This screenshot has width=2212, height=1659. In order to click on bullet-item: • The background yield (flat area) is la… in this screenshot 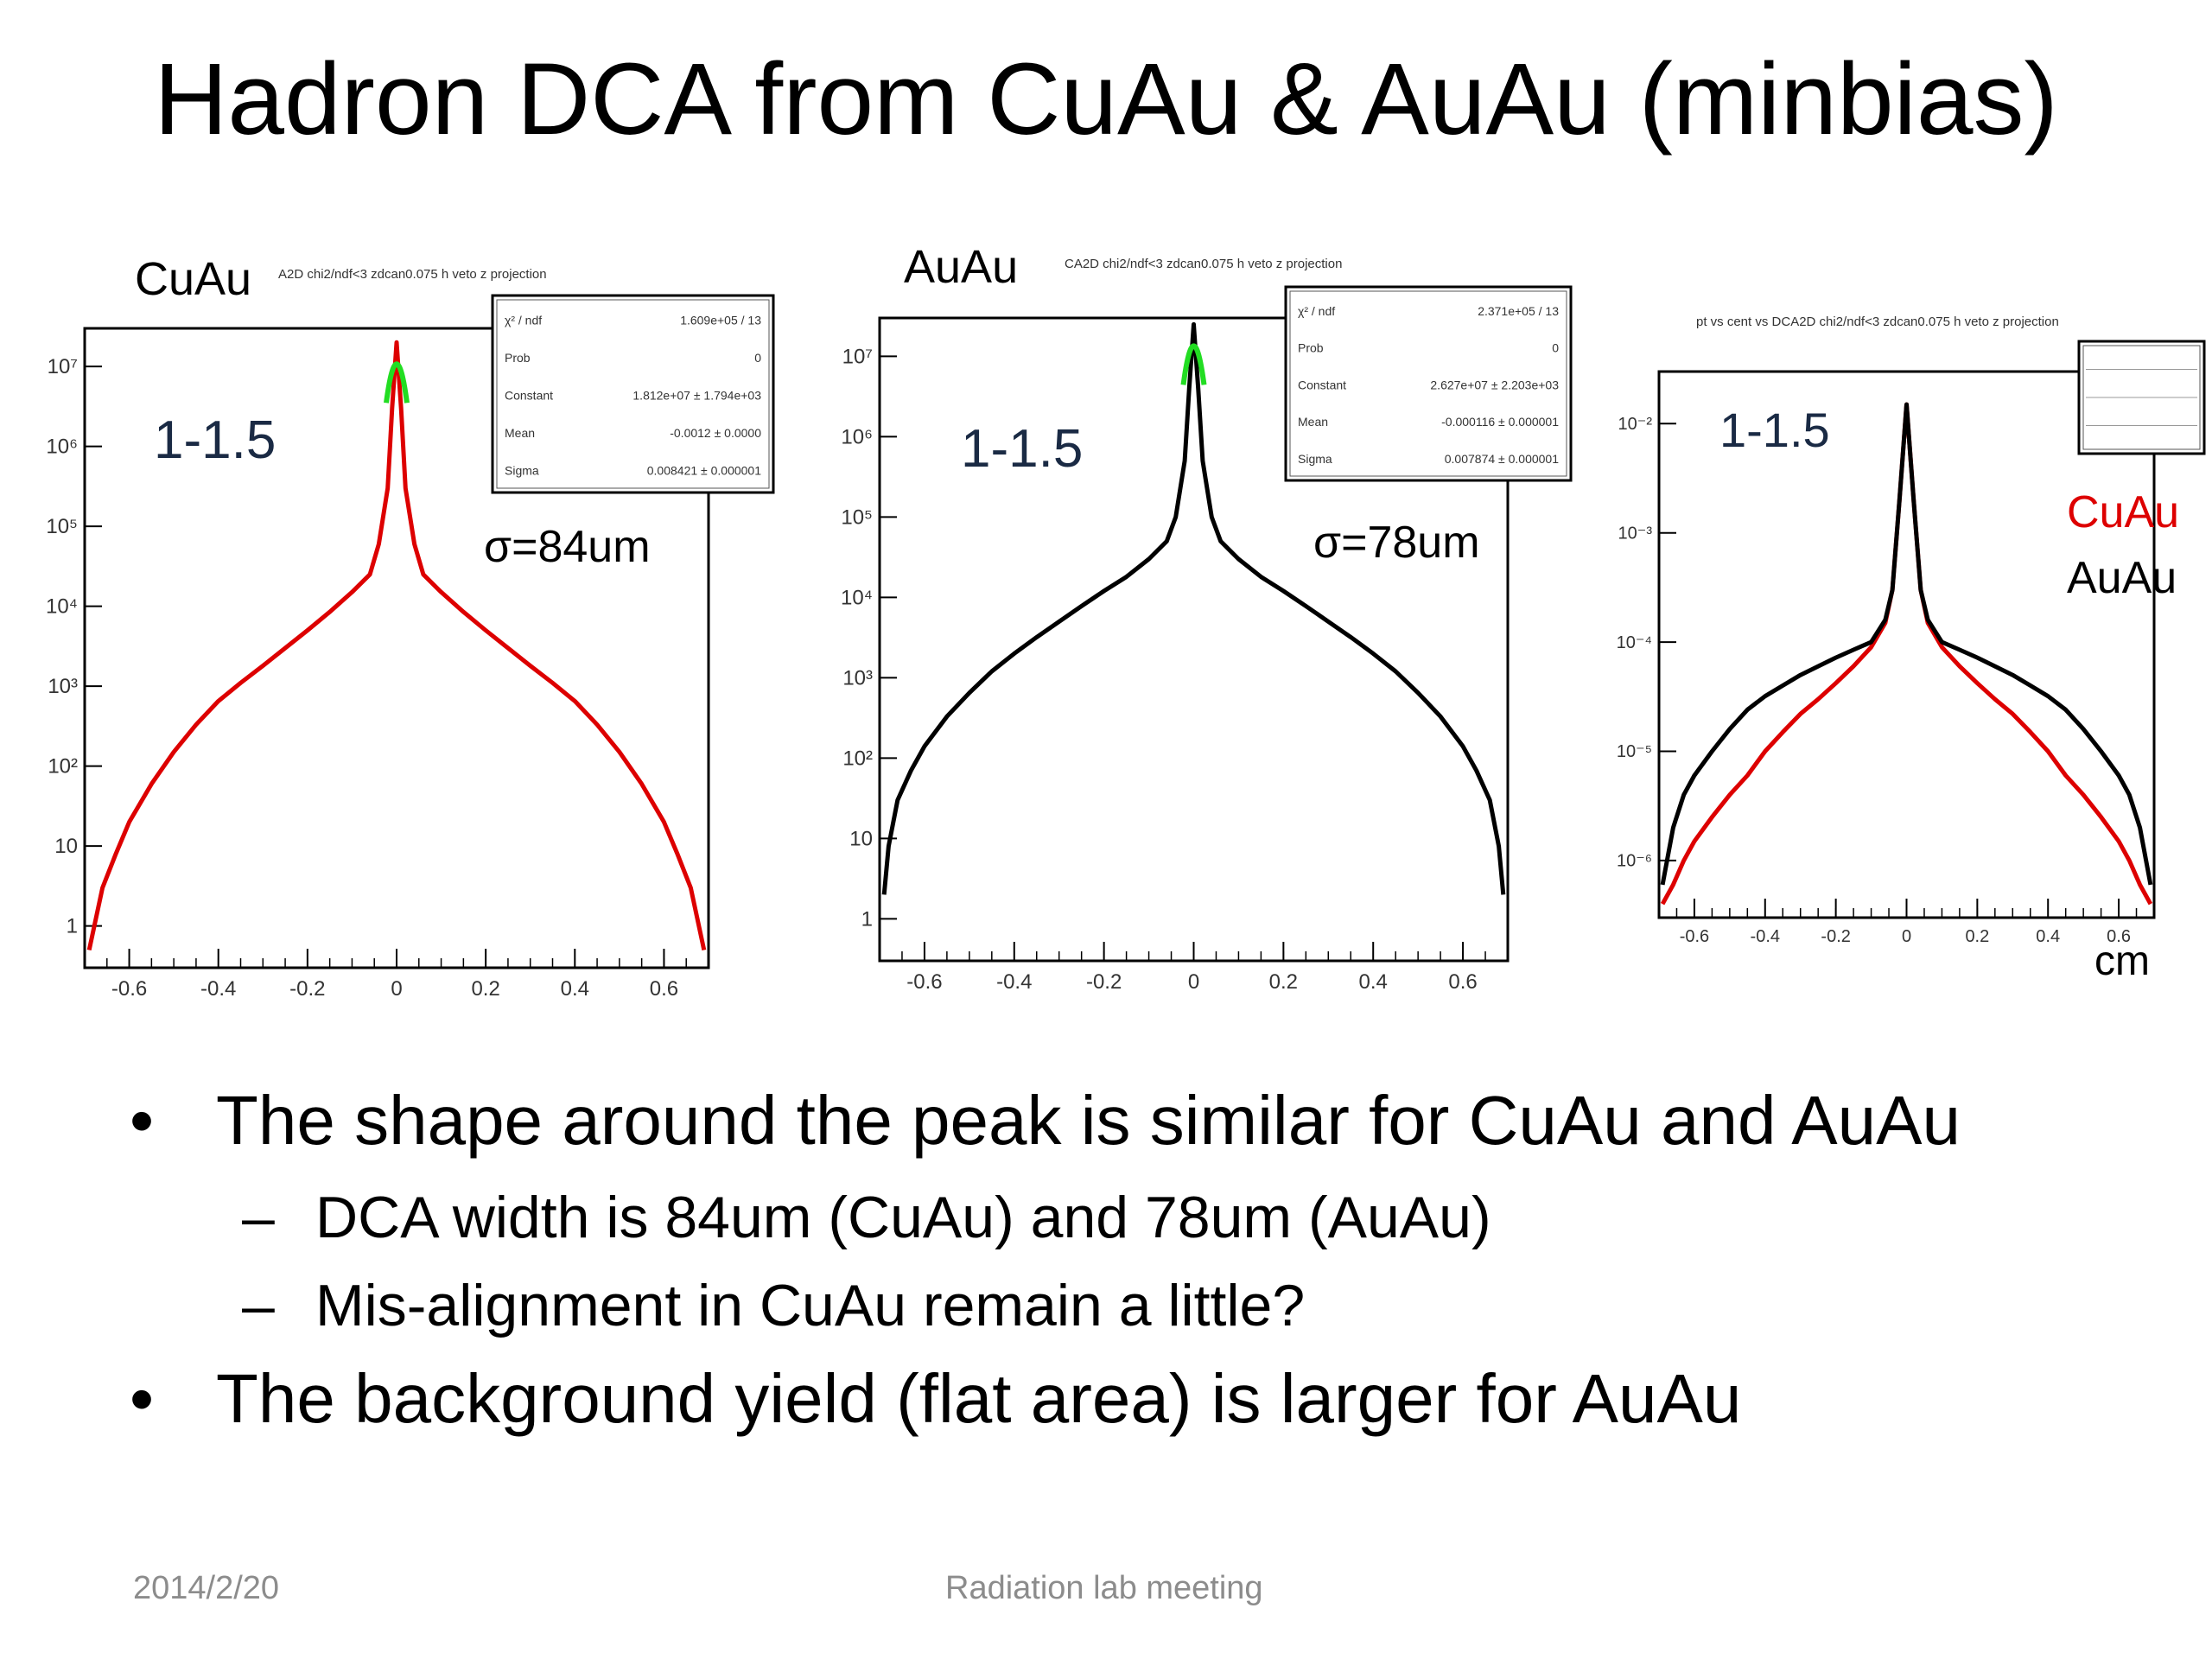, I will do `click(1123, 1399)`.